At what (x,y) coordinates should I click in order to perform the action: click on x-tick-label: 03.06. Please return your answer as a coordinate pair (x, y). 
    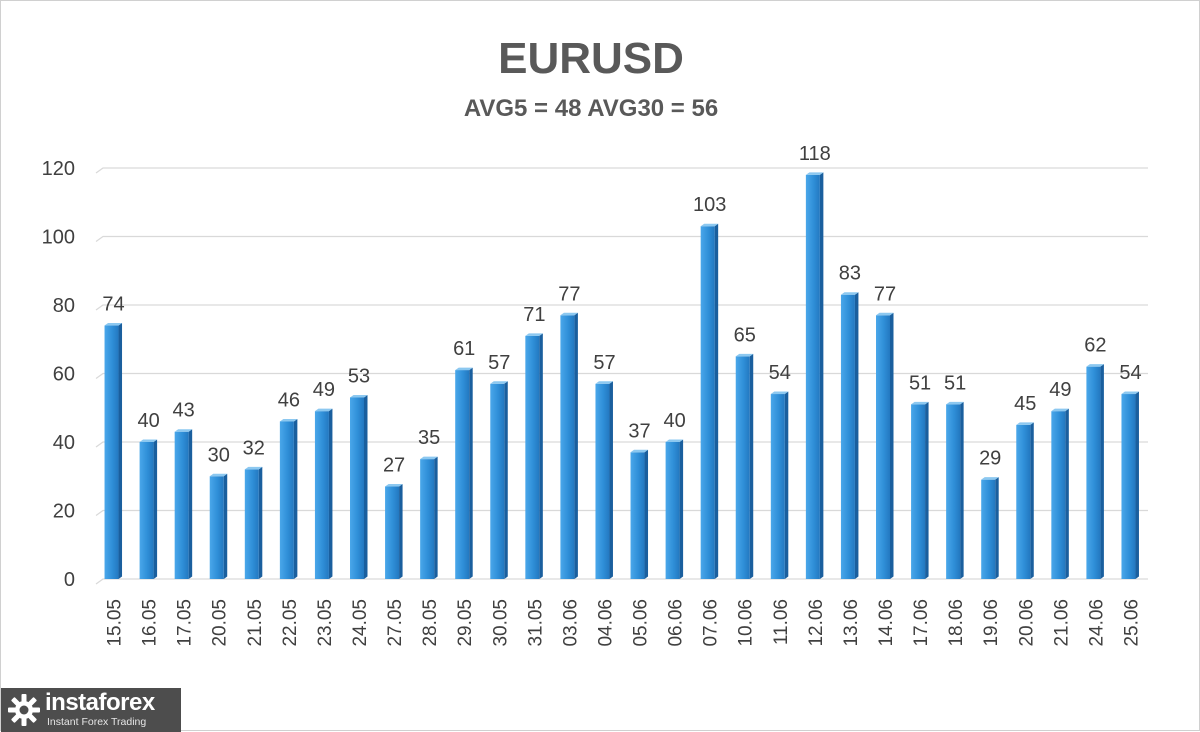
    Looking at the image, I should click on (570, 623).